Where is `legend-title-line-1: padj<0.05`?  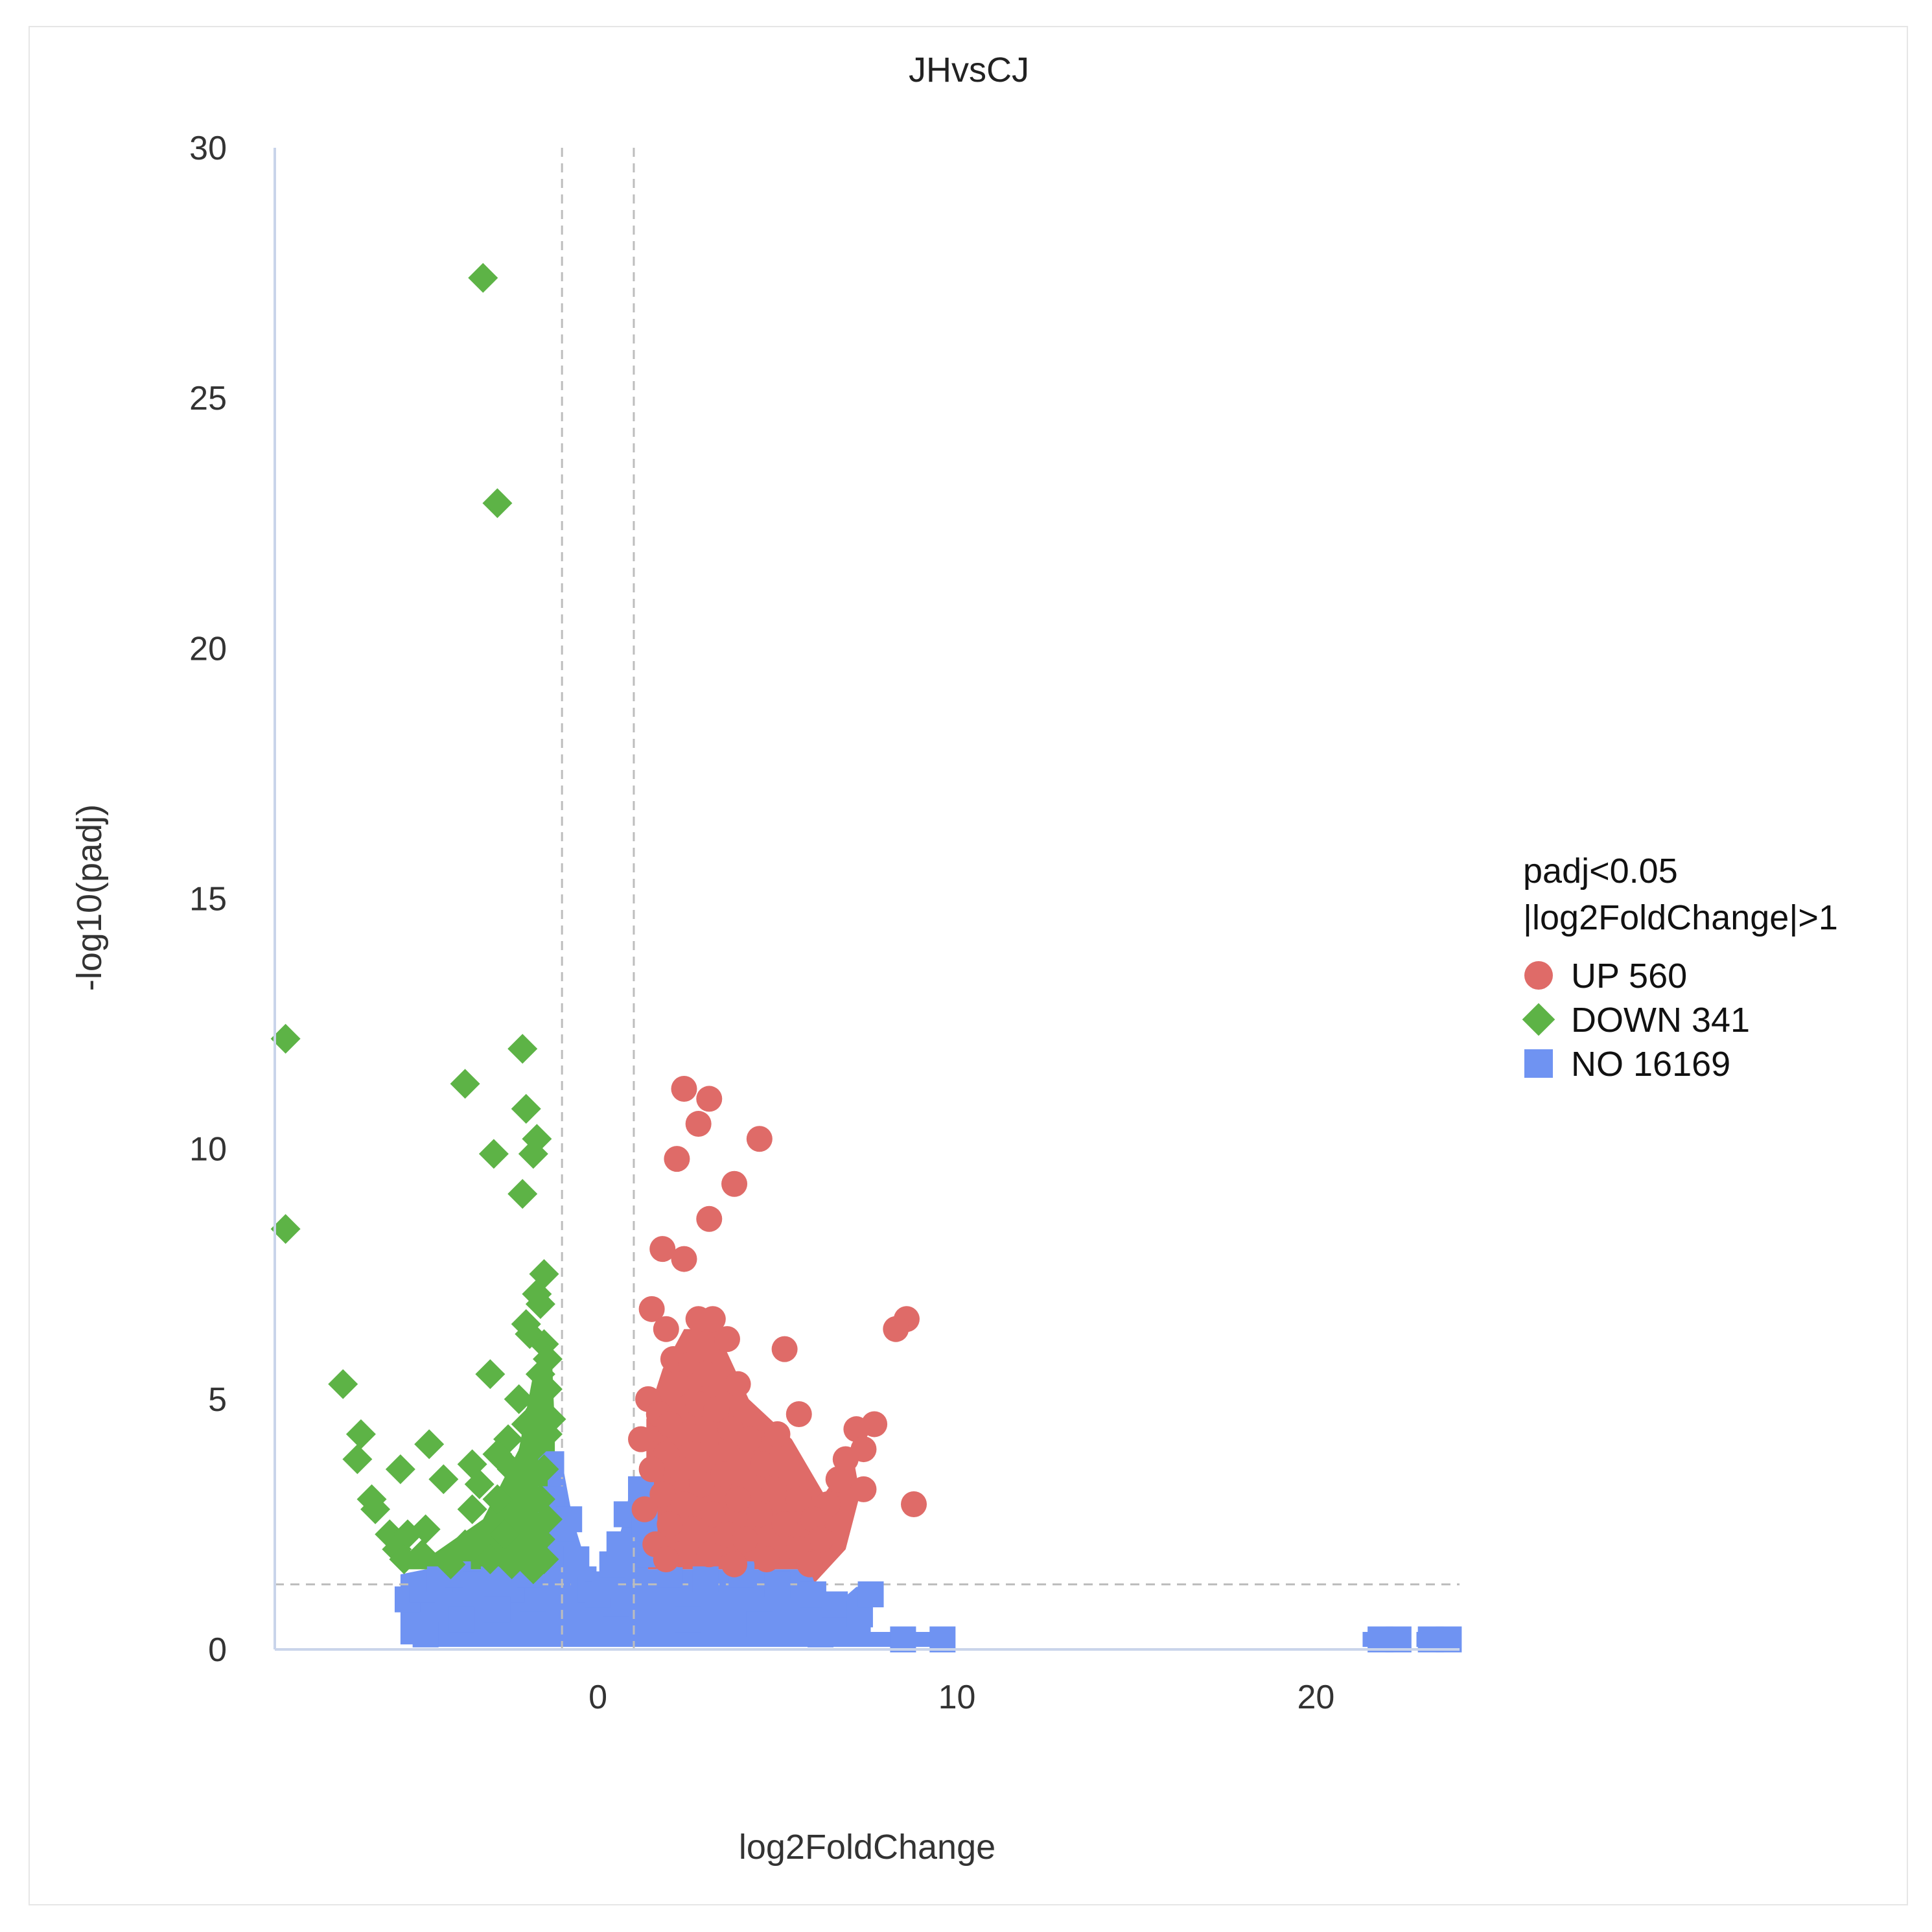
legend-title-line-1: padj<0.05 is located at coordinates (1600, 871).